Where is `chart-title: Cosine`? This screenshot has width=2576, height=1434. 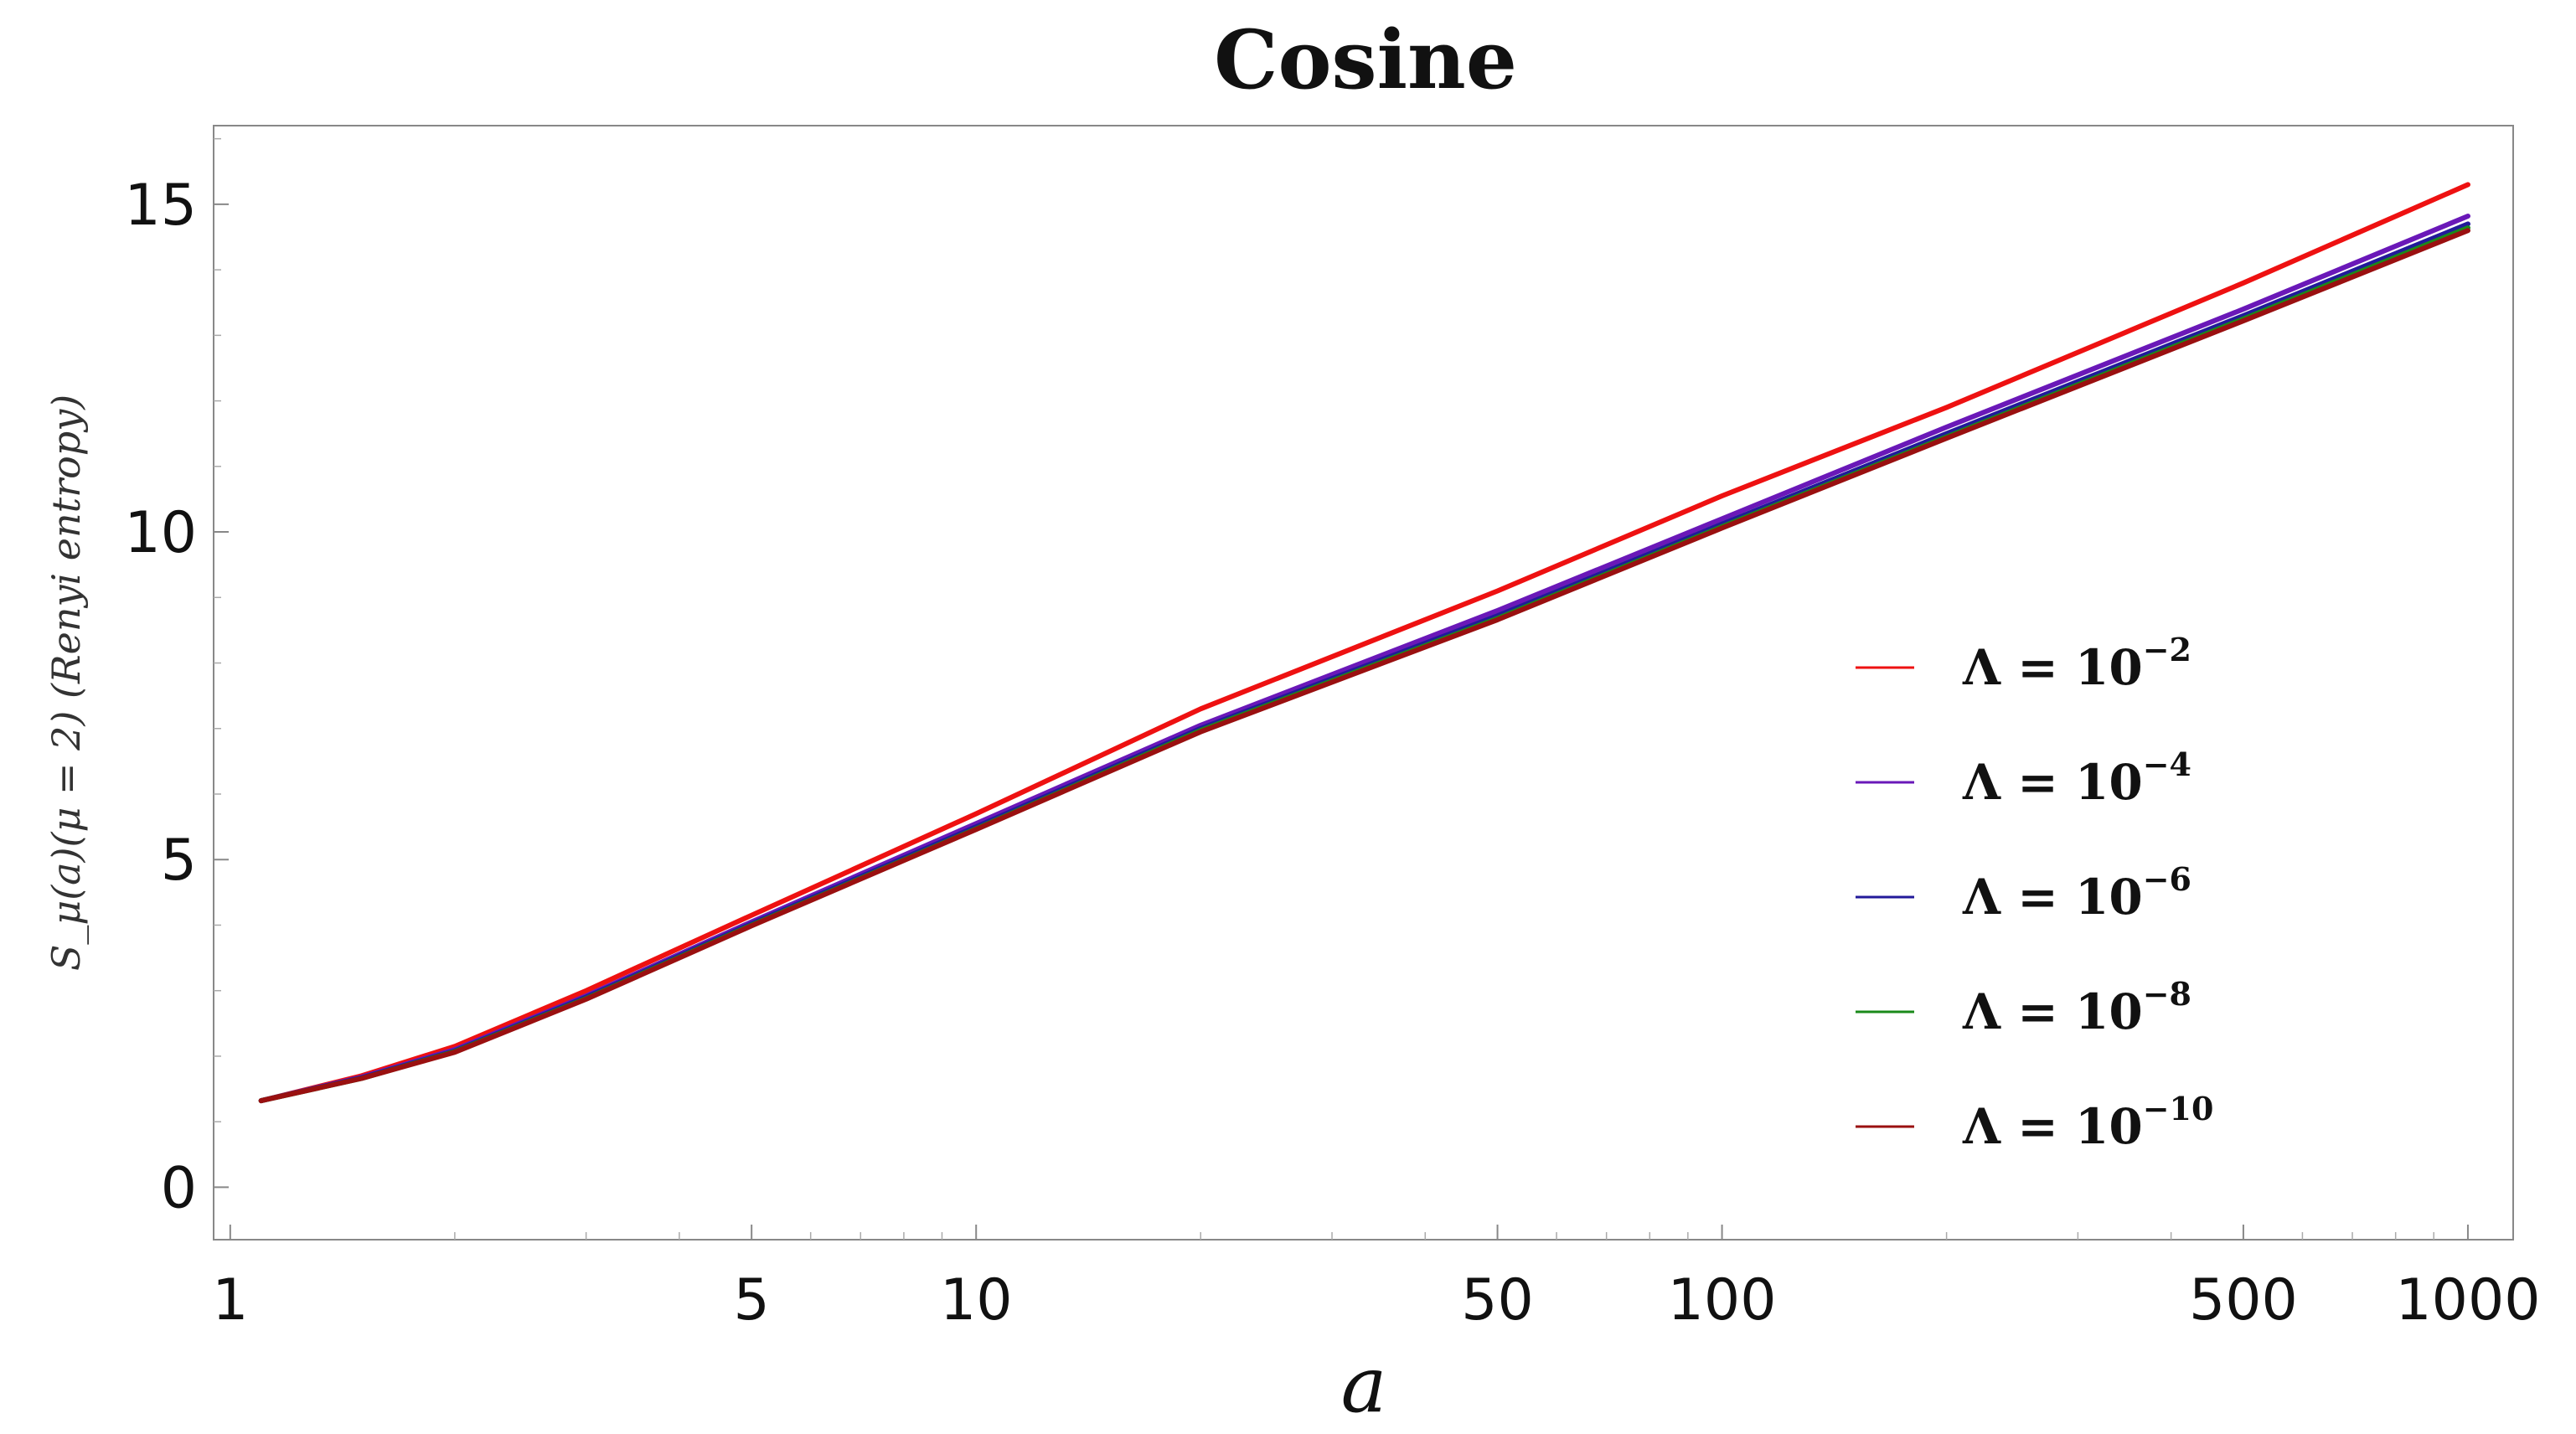
chart-title: Cosine is located at coordinates (1365, 60).